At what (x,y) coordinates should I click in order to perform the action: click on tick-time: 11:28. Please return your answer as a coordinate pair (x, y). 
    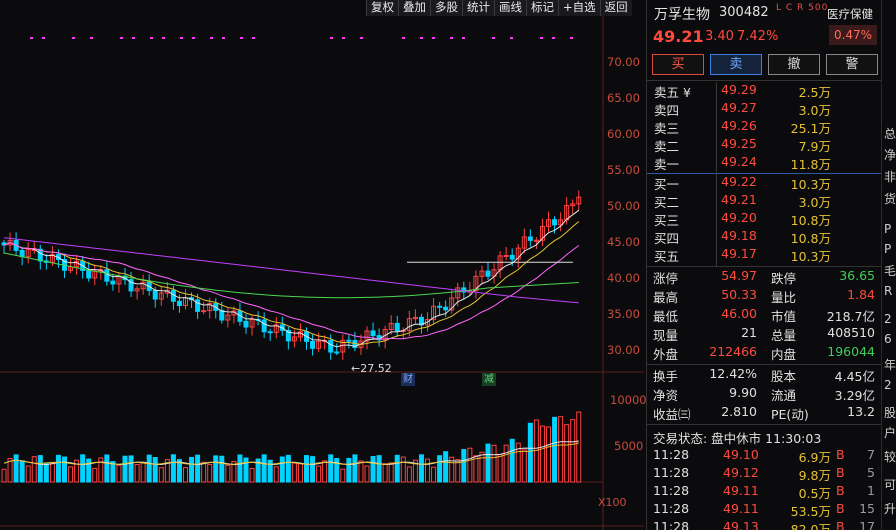
    Looking at the image, I should click on (671, 454).